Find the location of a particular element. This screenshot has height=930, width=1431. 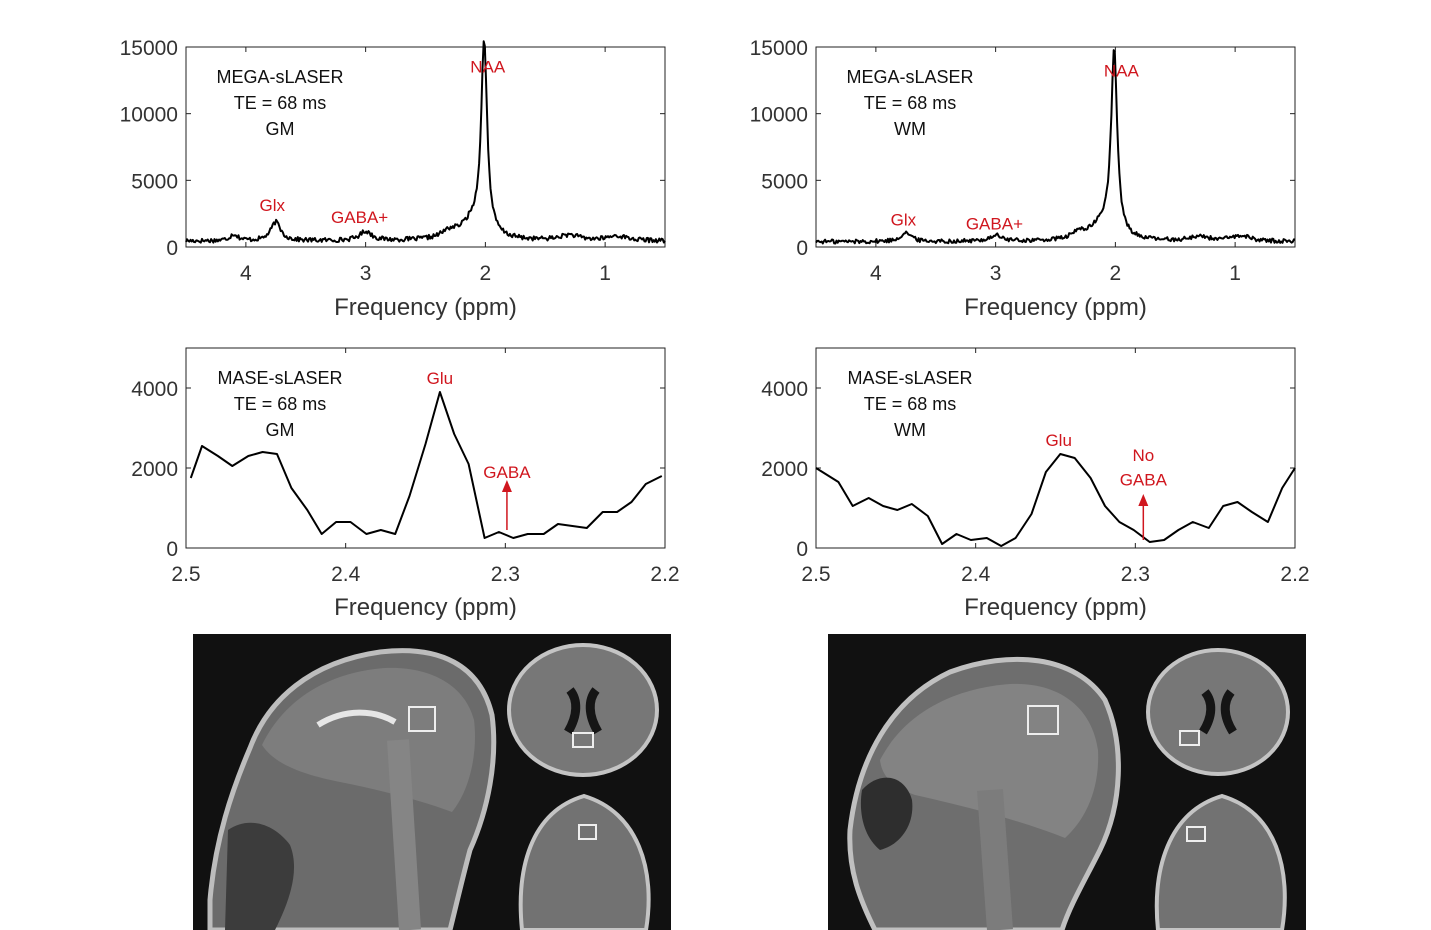

mri-wm-voxel-image is located at coordinates (1067, 782).